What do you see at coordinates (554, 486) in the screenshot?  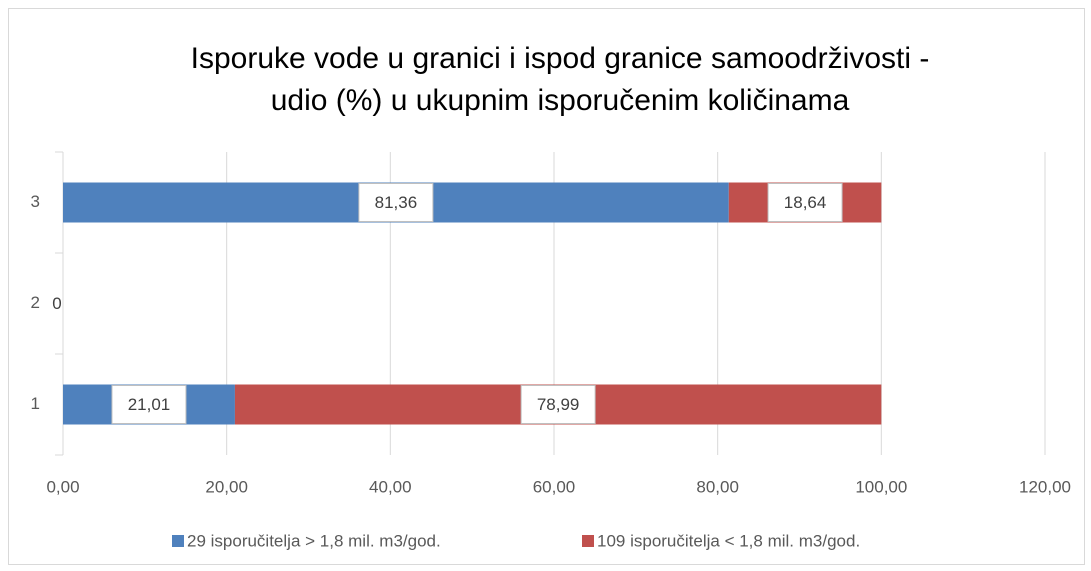 I see `x-tick-label: 60,00` at bounding box center [554, 486].